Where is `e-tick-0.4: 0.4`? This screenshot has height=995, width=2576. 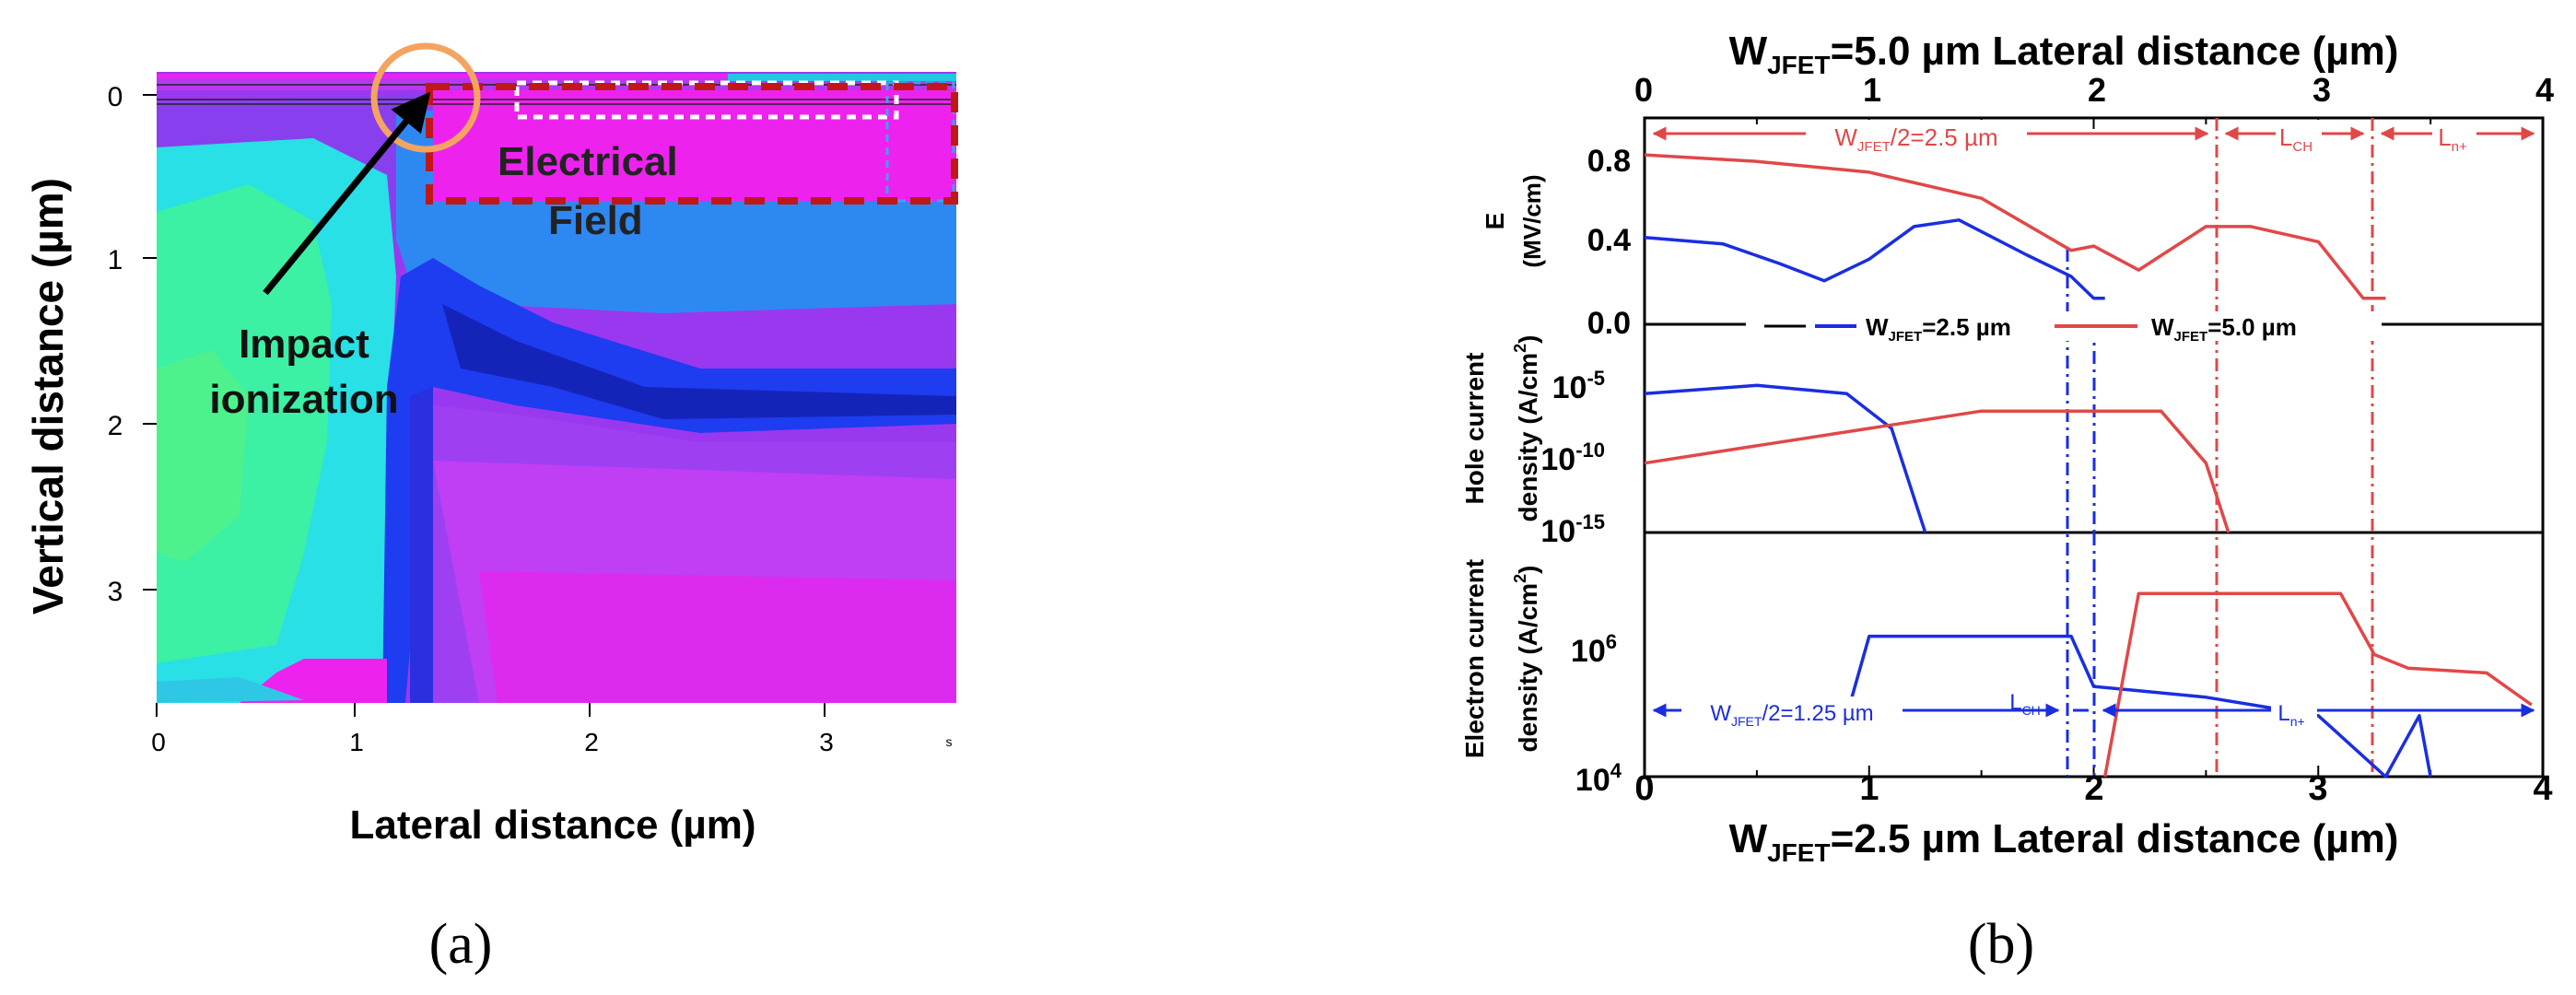 e-tick-0.4: 0.4 is located at coordinates (1609, 240).